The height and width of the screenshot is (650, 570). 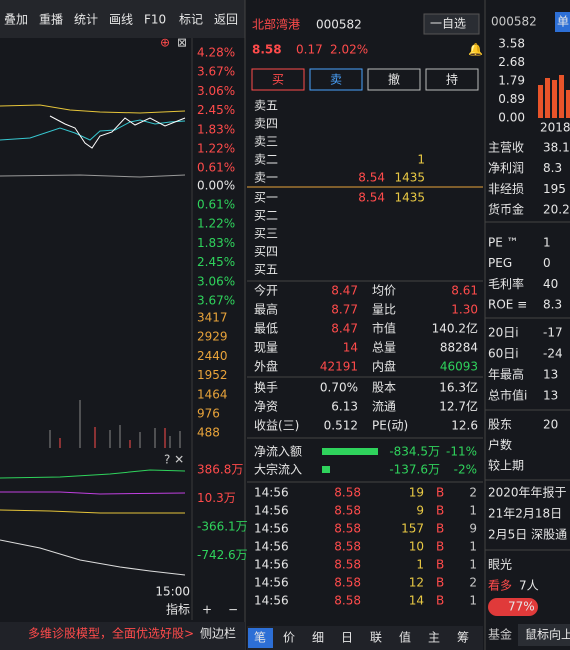 I want to click on flow-axis-label: 10.3万, so click(x=216, y=498).